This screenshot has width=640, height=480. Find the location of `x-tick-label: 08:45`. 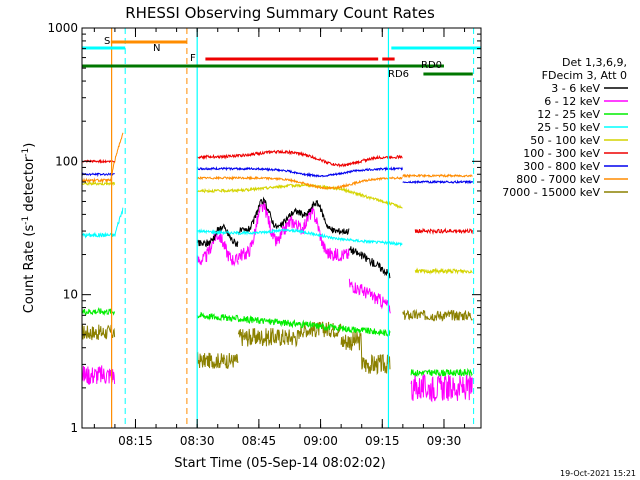

x-tick-label: 08:45 is located at coordinates (259, 441).